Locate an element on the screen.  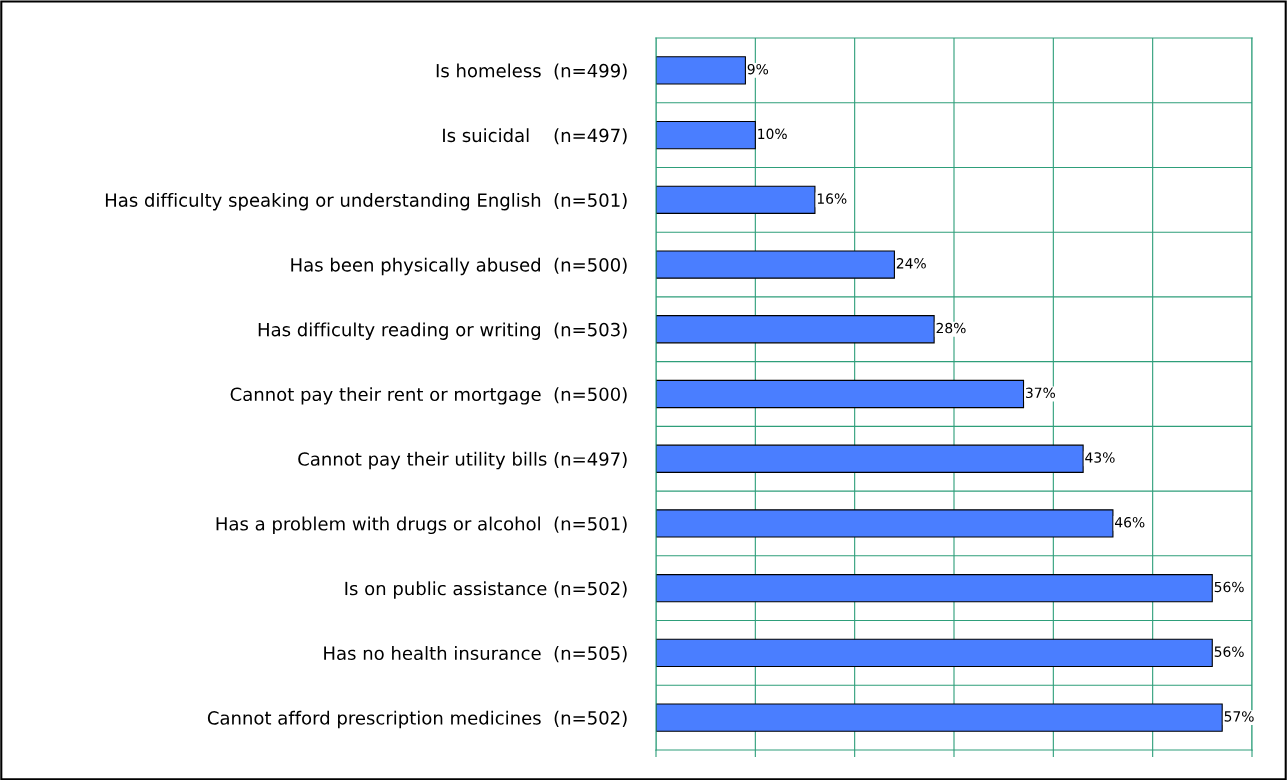
data-label: 43% is located at coordinates (1100, 457).